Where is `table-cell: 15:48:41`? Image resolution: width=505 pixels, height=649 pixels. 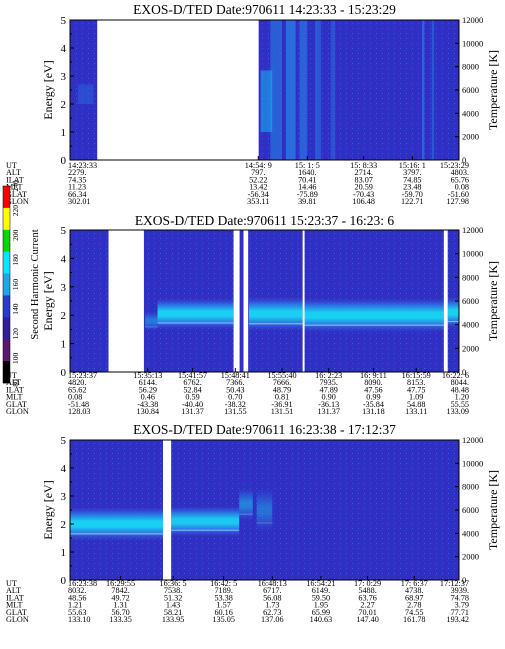
table-cell: 15:48:41 is located at coordinates (235, 375).